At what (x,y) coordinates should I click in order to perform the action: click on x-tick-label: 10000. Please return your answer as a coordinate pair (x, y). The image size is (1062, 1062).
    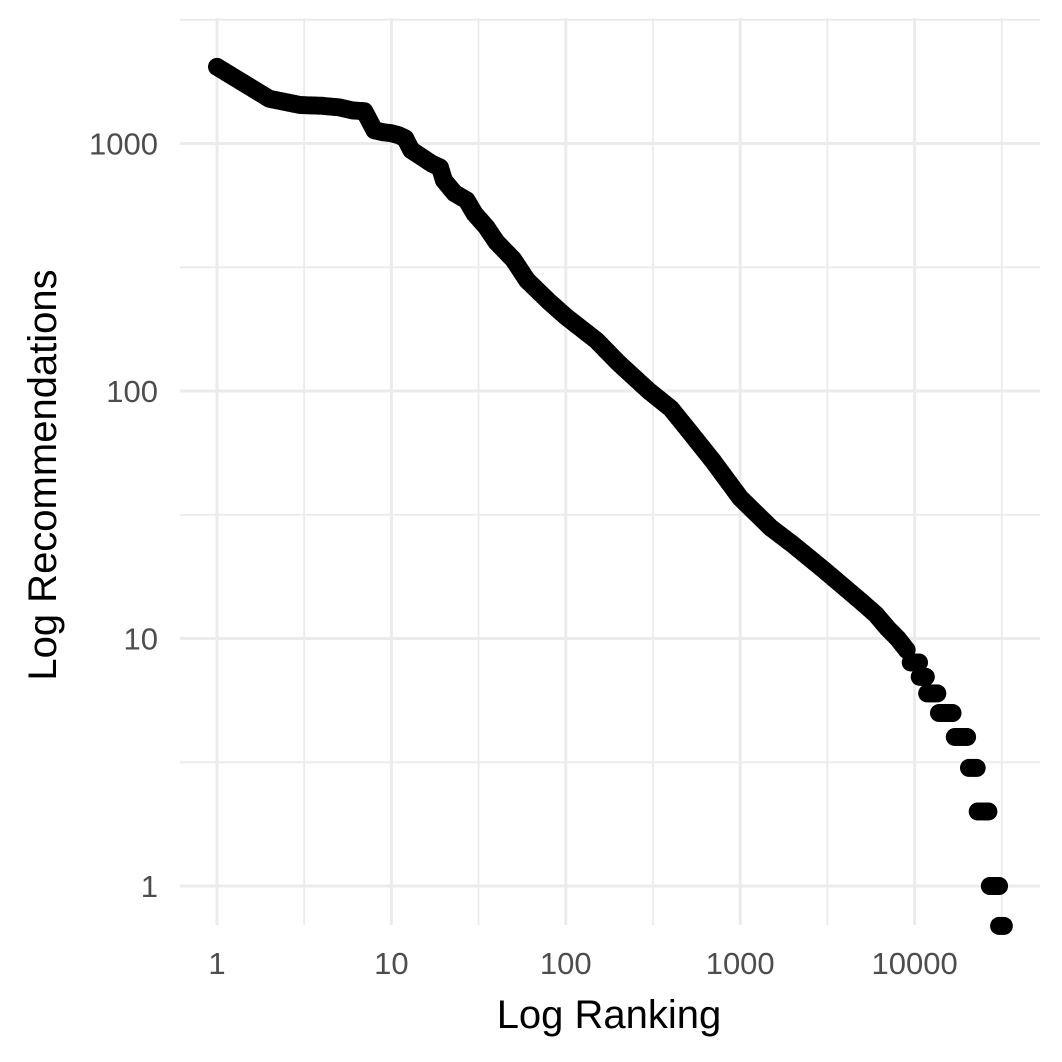
    Looking at the image, I should click on (914, 963).